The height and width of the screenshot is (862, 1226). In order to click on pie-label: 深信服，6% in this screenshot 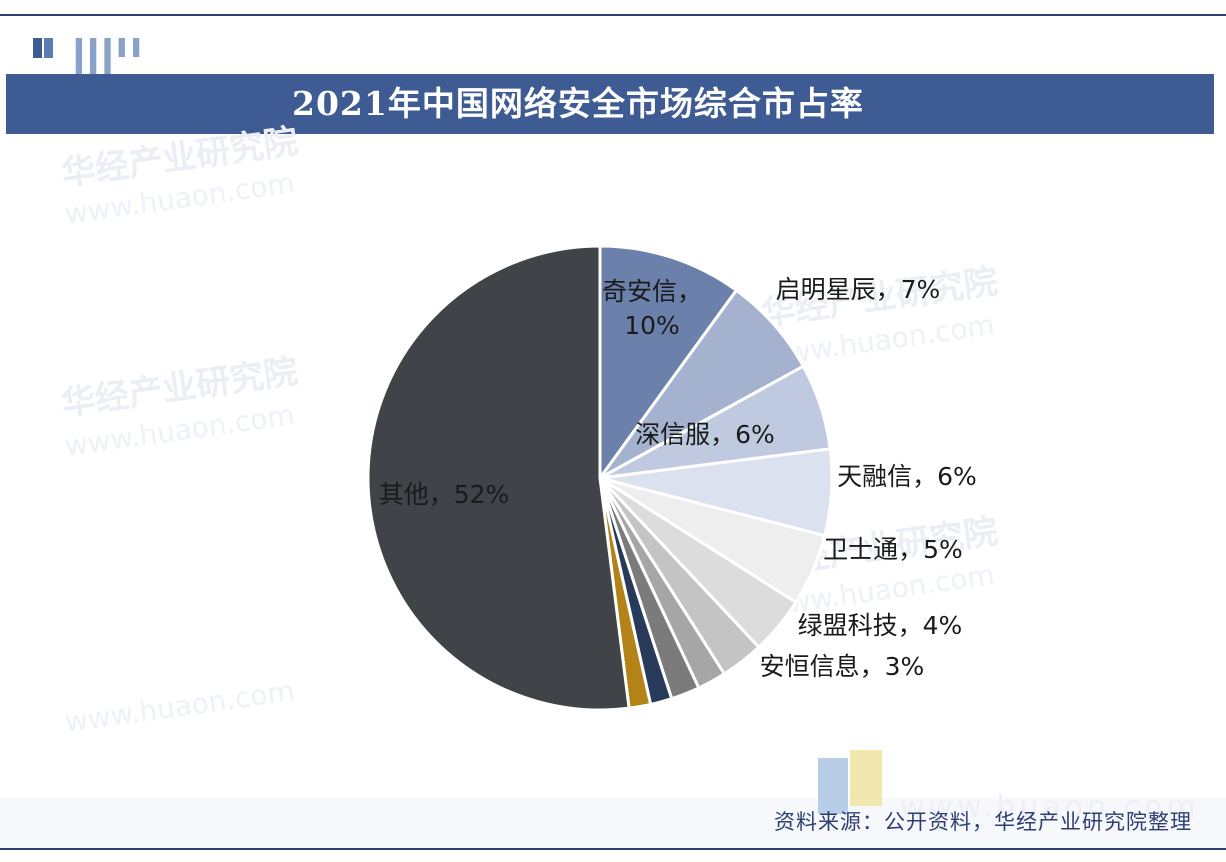, I will do `click(705, 434)`.